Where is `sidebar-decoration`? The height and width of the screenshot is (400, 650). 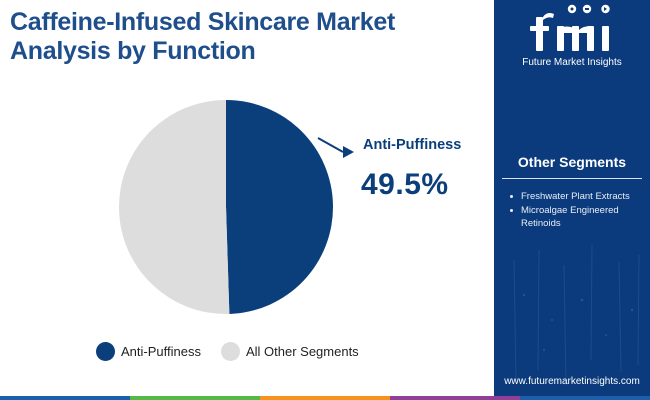 sidebar-decoration is located at coordinates (576, 315).